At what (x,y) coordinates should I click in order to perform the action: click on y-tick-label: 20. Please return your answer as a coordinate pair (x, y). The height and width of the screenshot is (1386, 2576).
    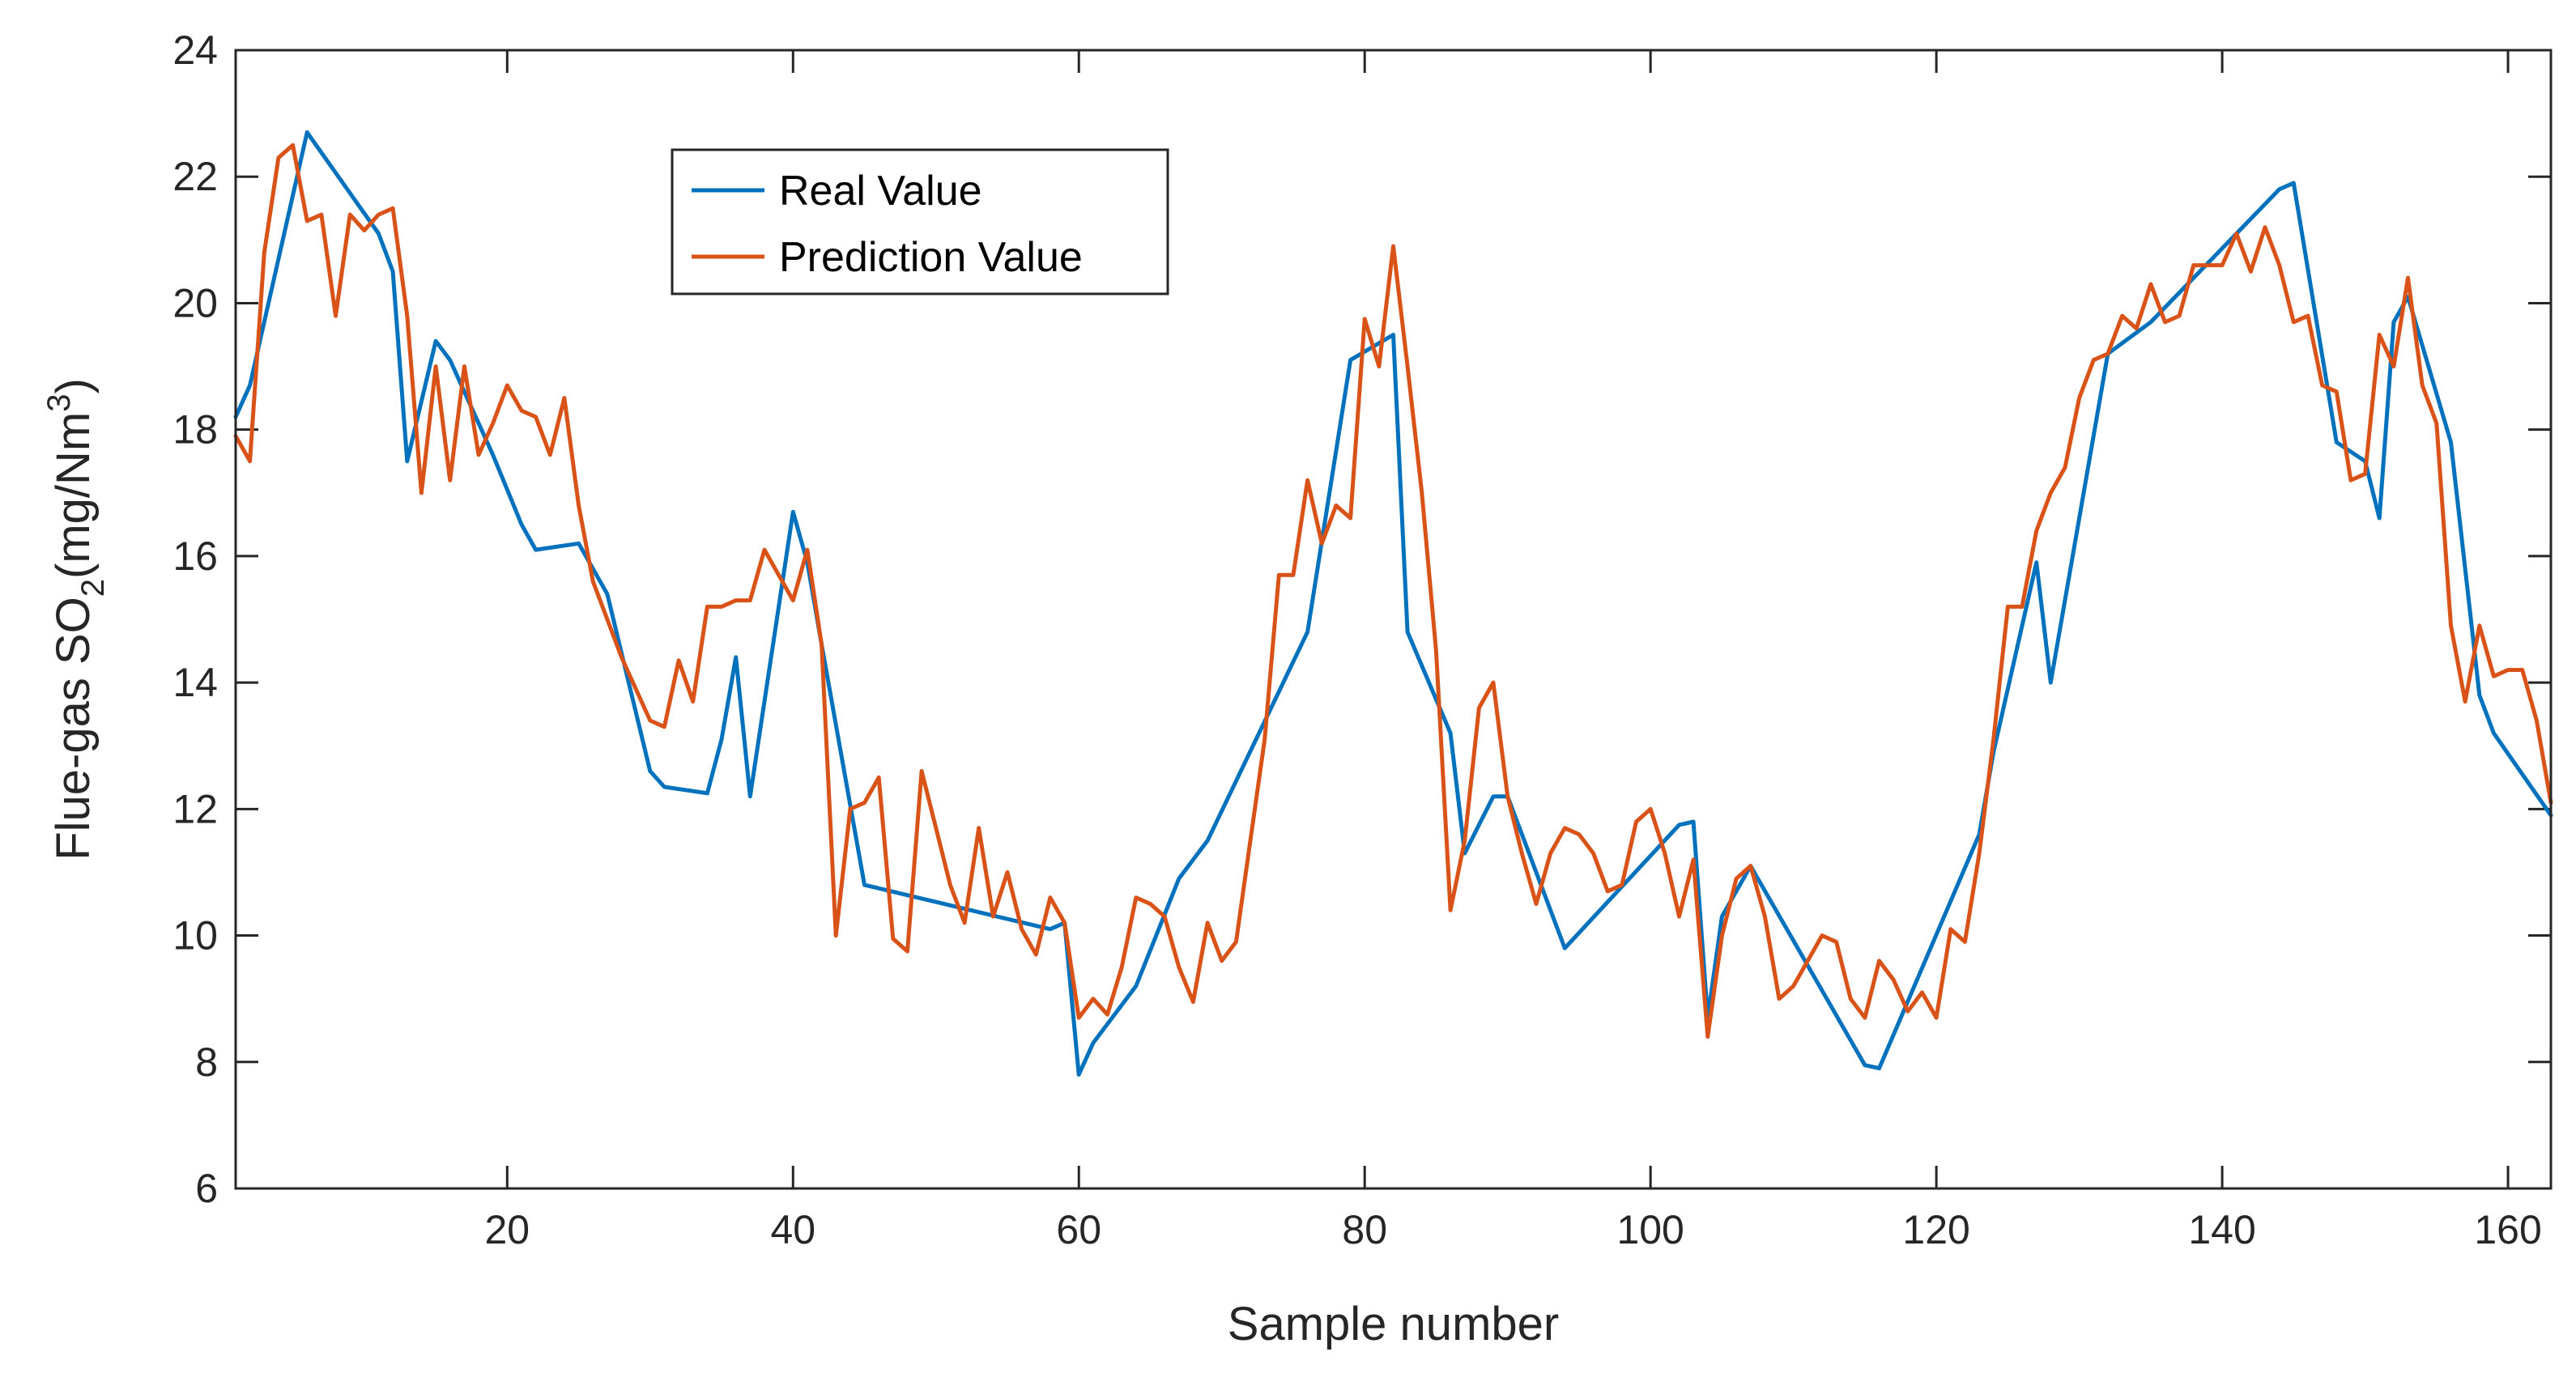
    Looking at the image, I should click on (195, 302).